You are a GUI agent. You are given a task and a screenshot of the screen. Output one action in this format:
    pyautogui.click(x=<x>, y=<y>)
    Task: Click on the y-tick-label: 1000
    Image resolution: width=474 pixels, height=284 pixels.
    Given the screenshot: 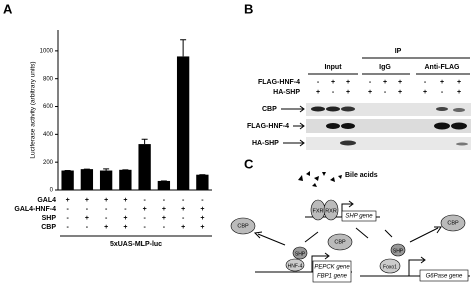 What is the action you would take?
    pyautogui.click(x=47, y=51)
    